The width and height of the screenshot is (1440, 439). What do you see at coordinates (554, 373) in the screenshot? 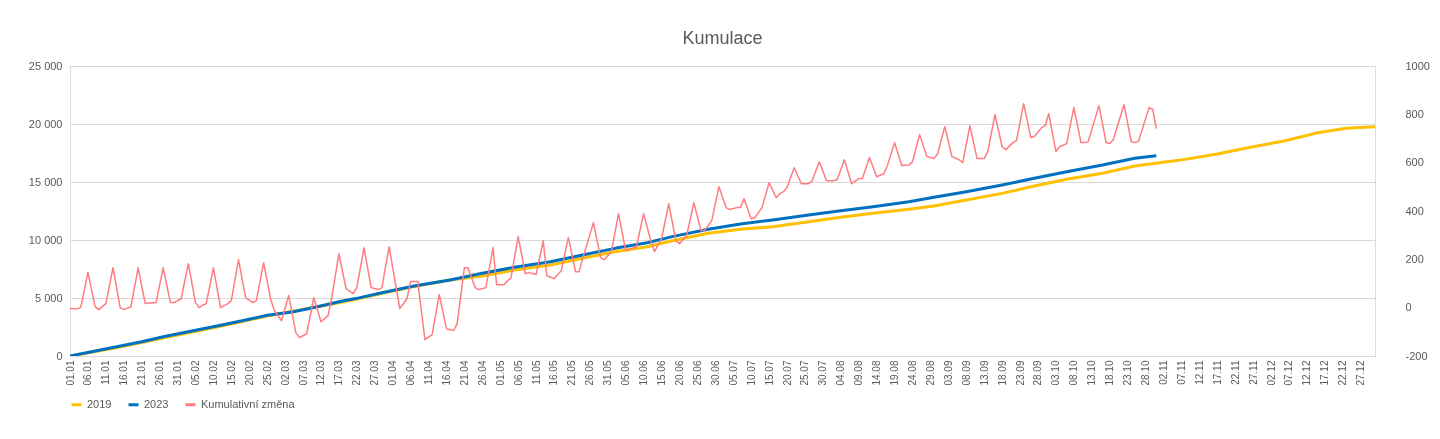
I see `x-tick-label: 16.05` at bounding box center [554, 373].